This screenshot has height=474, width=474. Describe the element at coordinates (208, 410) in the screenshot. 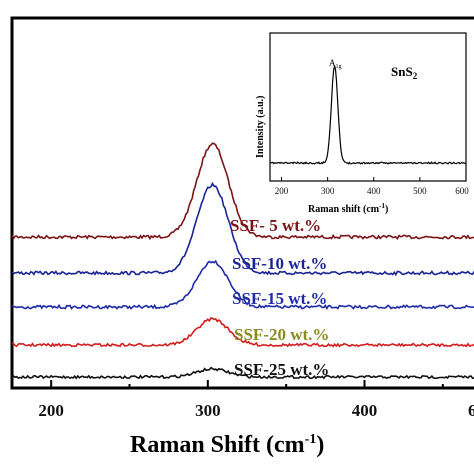

I see `x-tick-label: 300` at that location.